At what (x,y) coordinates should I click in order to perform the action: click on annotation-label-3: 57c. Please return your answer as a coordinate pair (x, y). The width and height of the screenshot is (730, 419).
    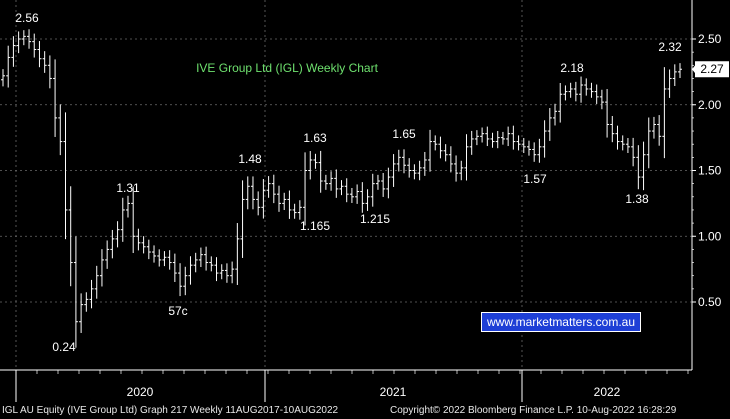
    Looking at the image, I should click on (177, 311).